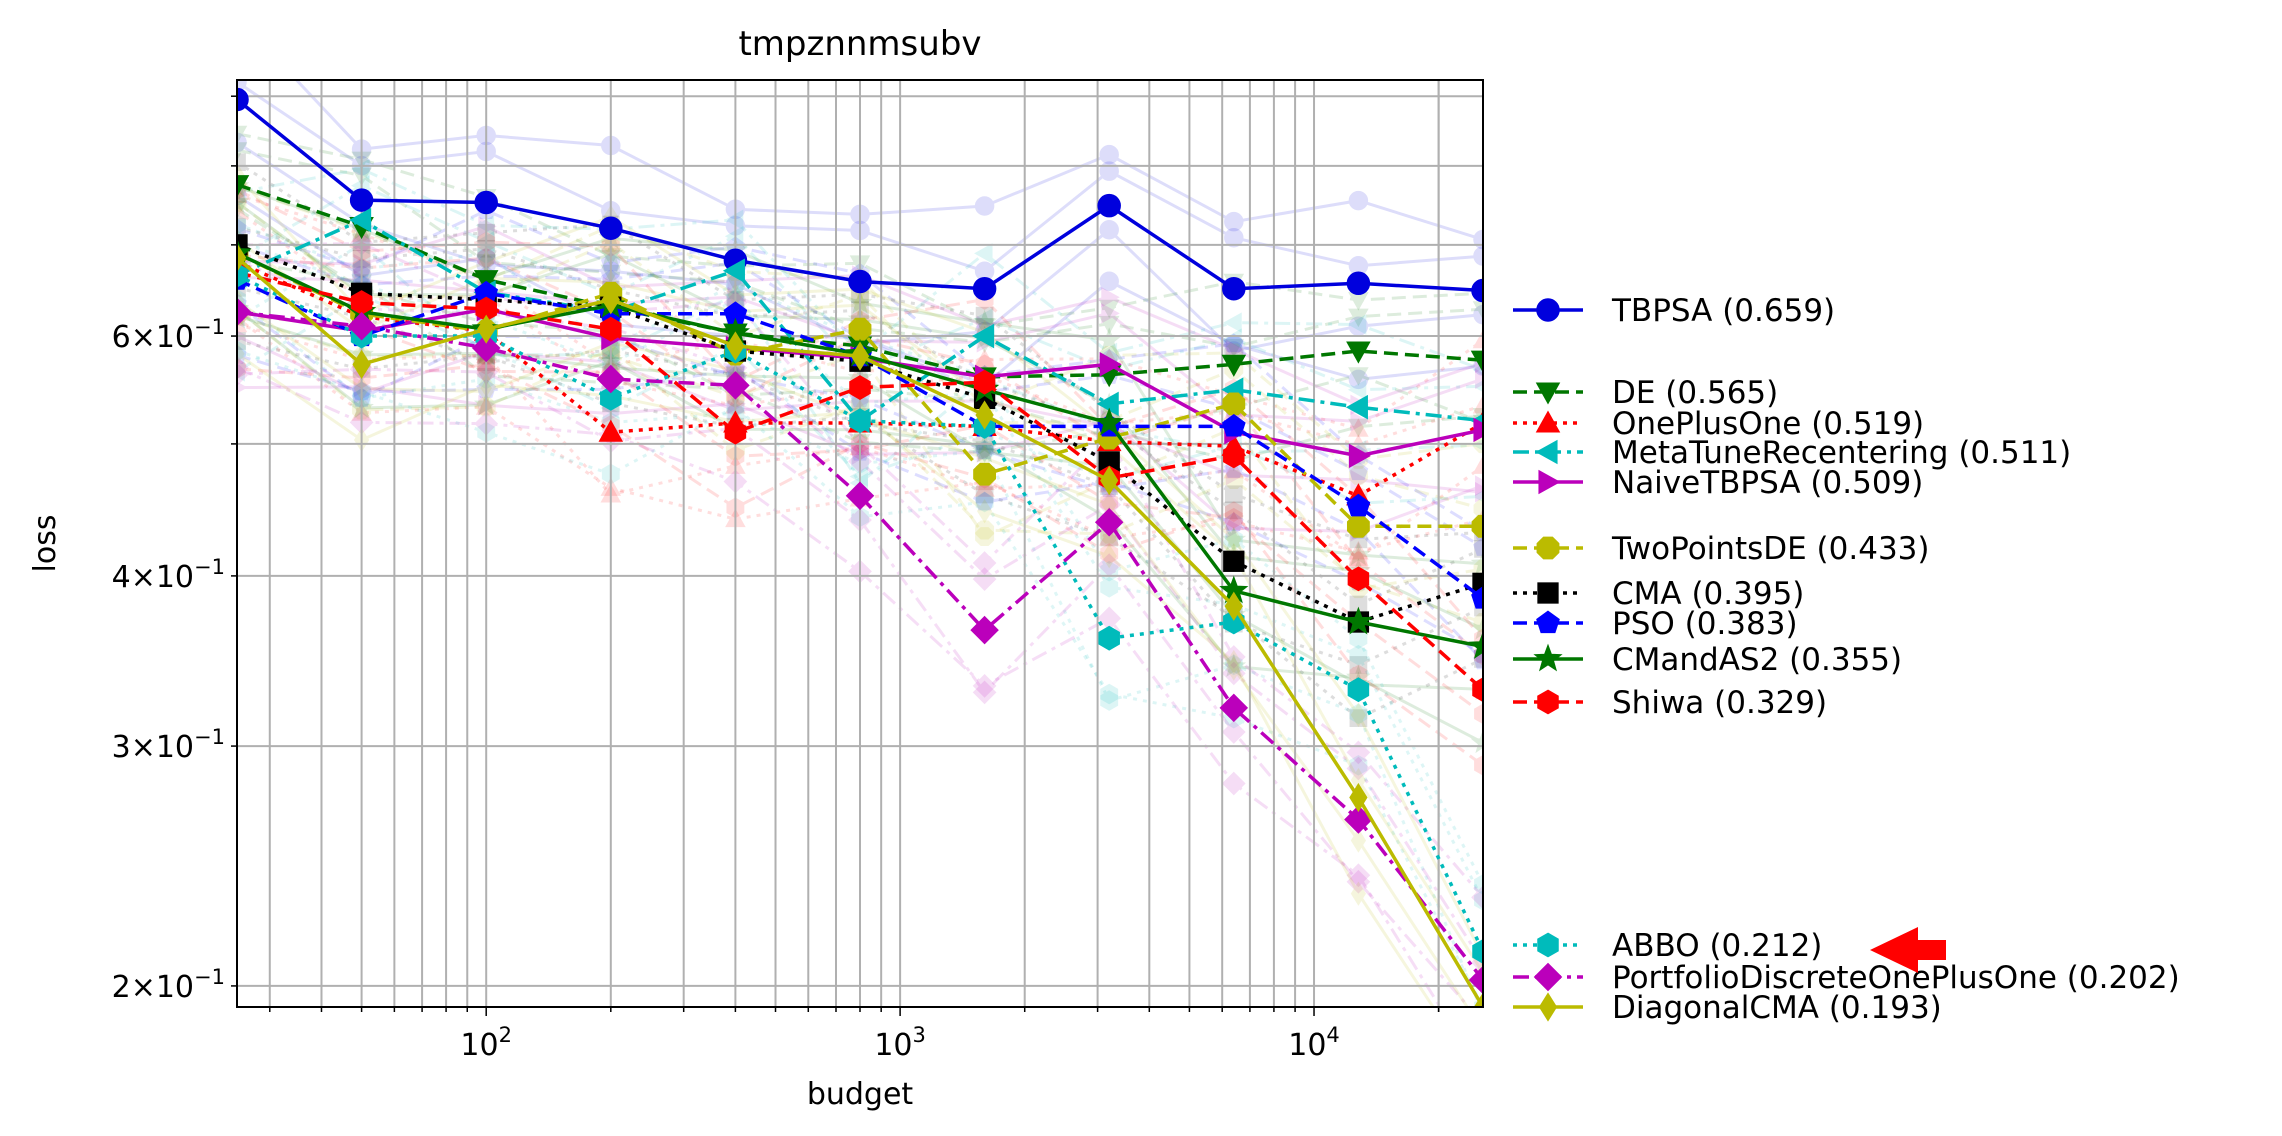 This screenshot has width=2282, height=1136. Describe the element at coordinates (854, 1035) in the screenshot. I see `x-axis: 102 103 104` at that location.